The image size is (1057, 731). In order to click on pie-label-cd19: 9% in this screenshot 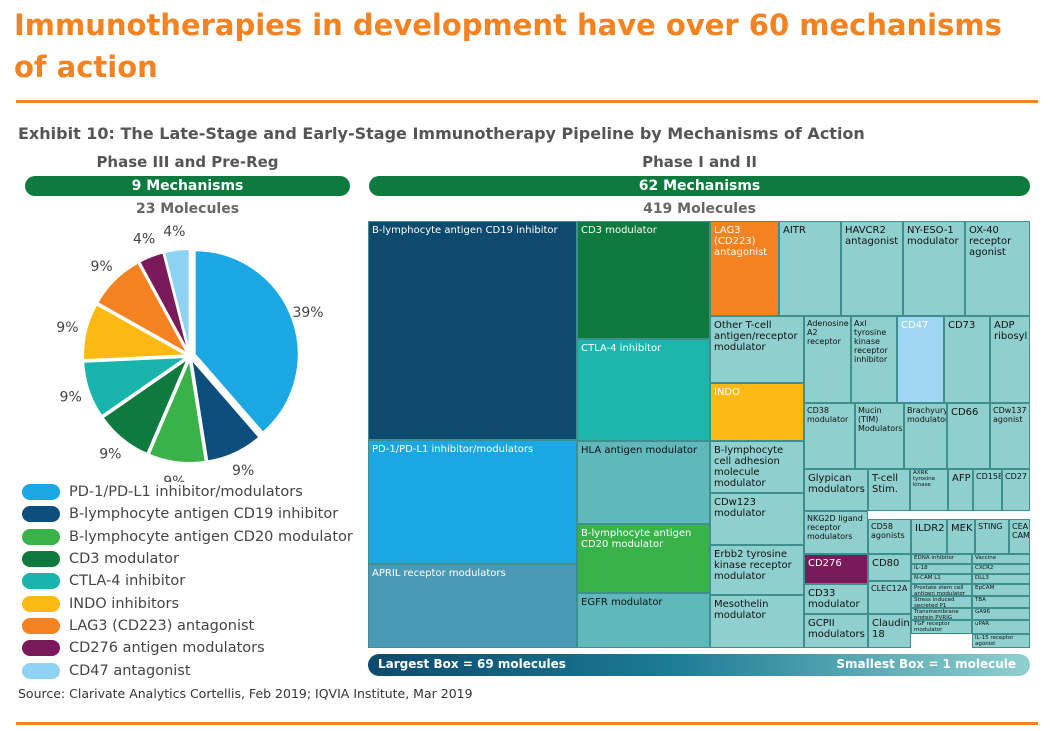, I will do `click(243, 471)`.